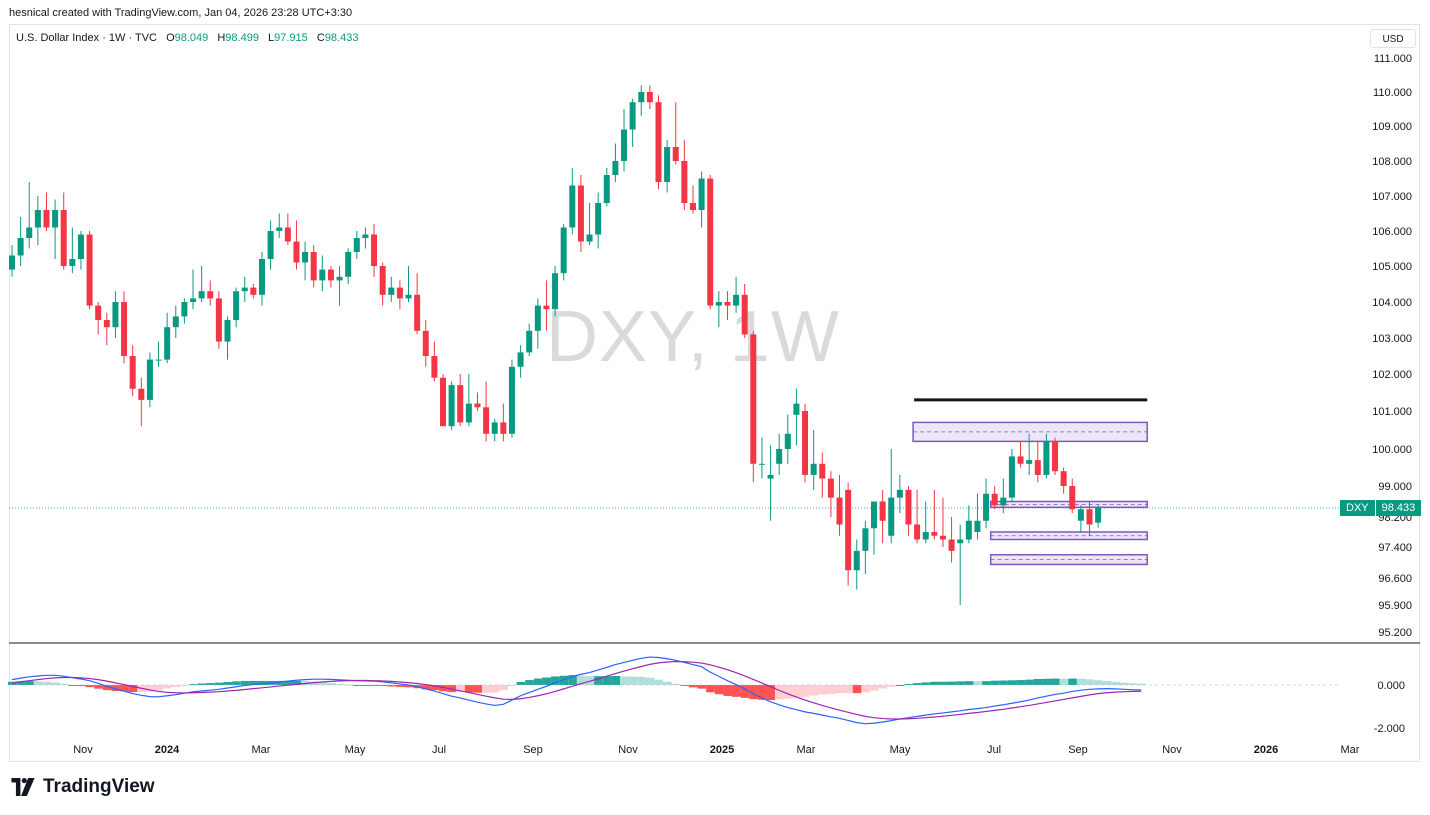 The height and width of the screenshot is (815, 1430). I want to click on tradingview-logo: TradingView, so click(82, 787).